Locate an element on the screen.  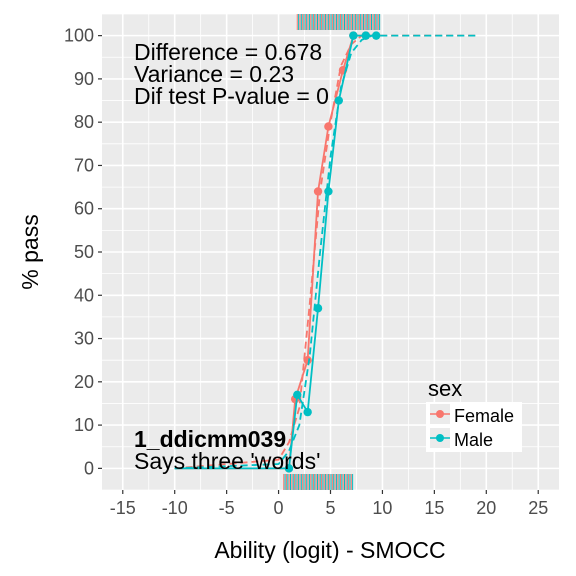
y-tick-label: 100 is located at coordinates (79, 36).